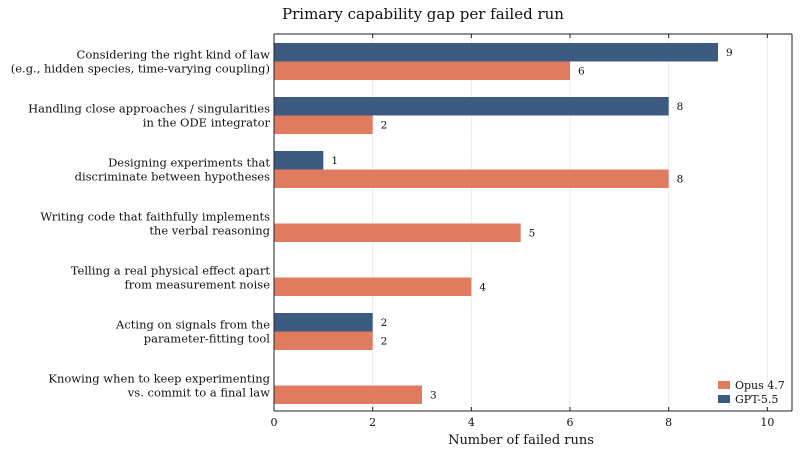 The image size is (800, 452). What do you see at coordinates (198, 393) in the screenshot?
I see `category-label: vs. commit to a final law` at bounding box center [198, 393].